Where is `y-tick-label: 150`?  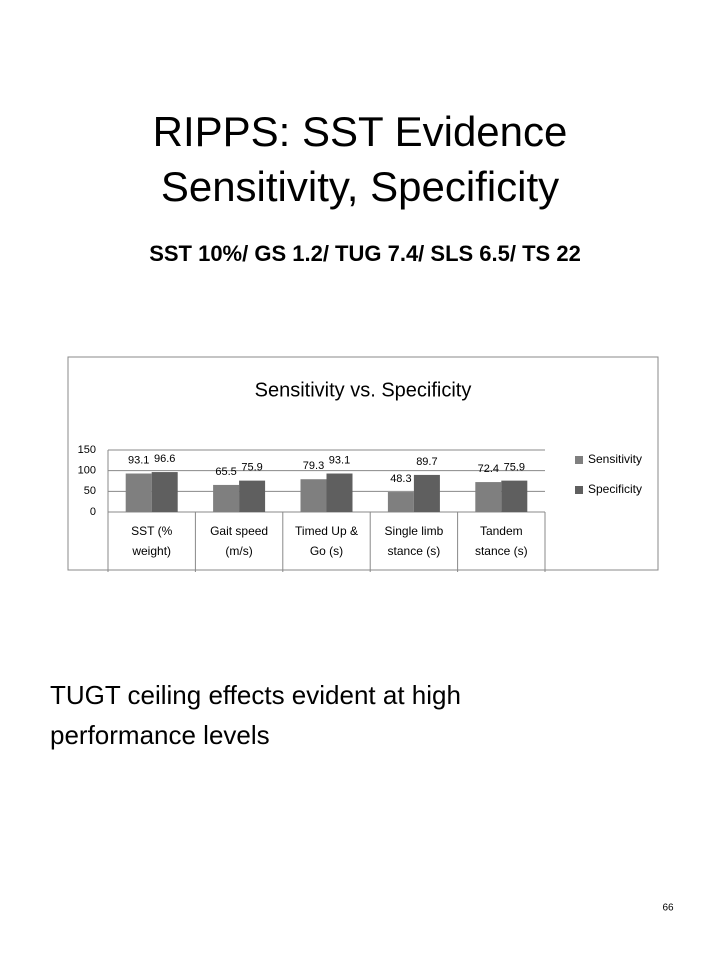
y-tick-label: 150 is located at coordinates (87, 450).